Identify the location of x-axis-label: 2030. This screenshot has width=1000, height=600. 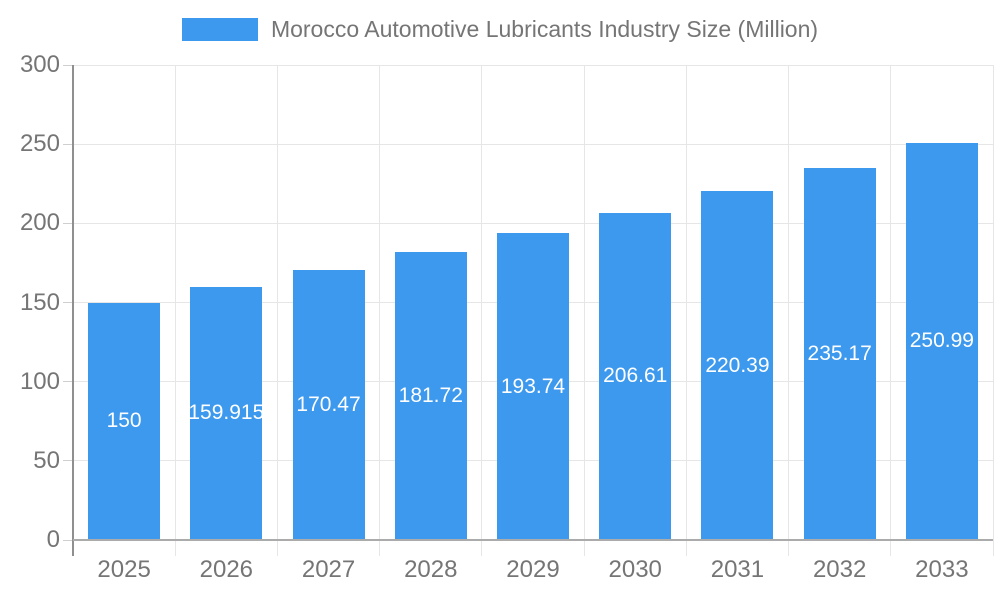
(635, 569).